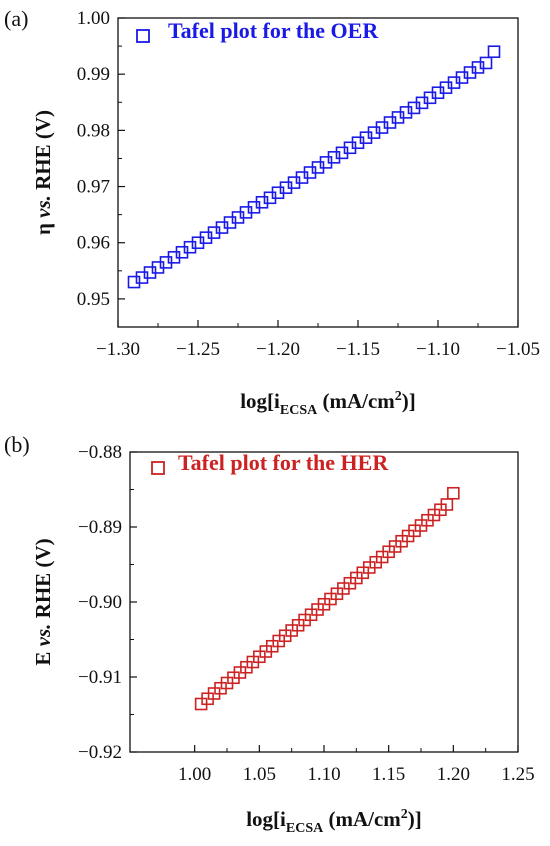 The image size is (550, 846). Describe the element at coordinates (93, 18) in the screenshot. I see `y-tick-label: 1.00` at that location.